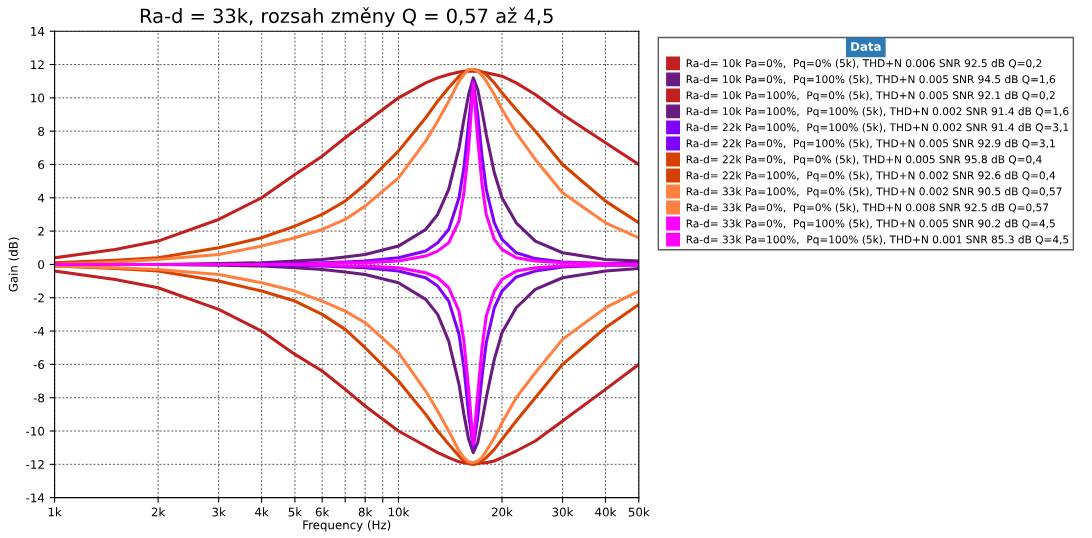 Image resolution: width=1092 pixels, height=538 pixels. What do you see at coordinates (322, 512) in the screenshot?
I see `x-tick-label: 6k` at bounding box center [322, 512].